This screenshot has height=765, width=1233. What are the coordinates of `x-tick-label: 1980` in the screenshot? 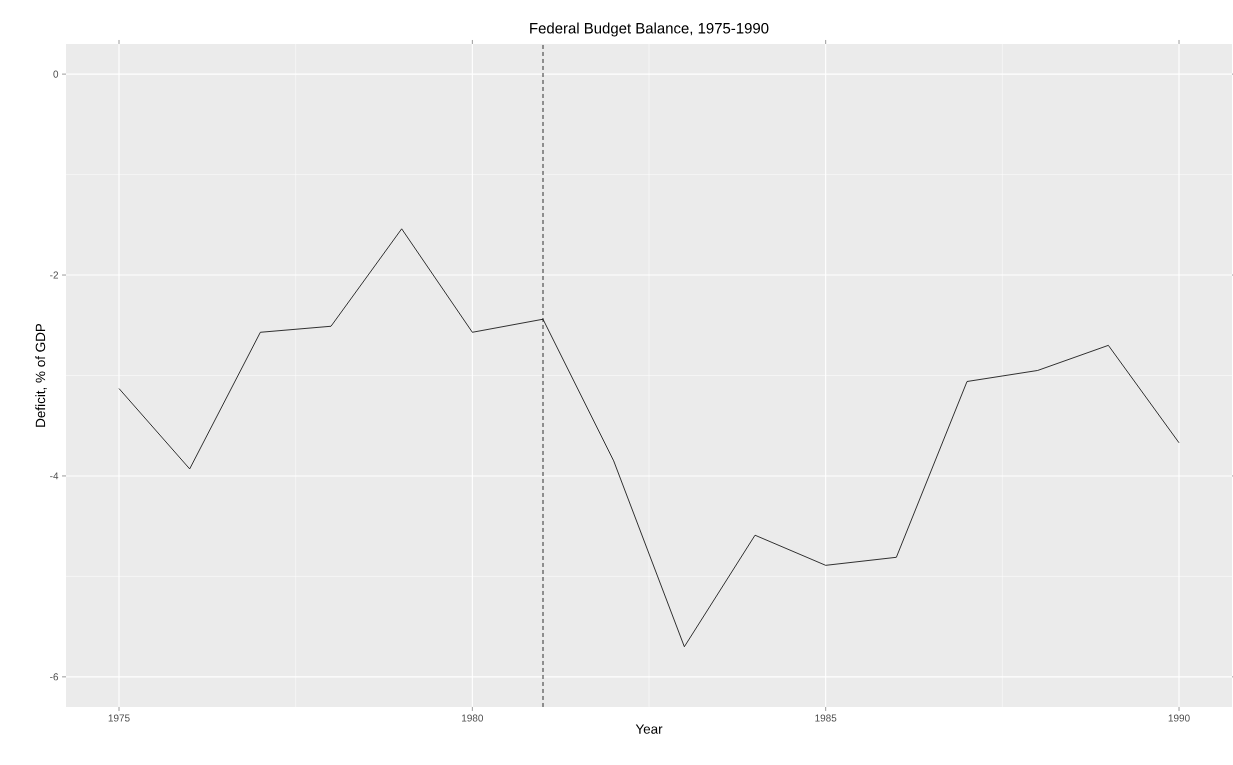 It's located at (473, 718).